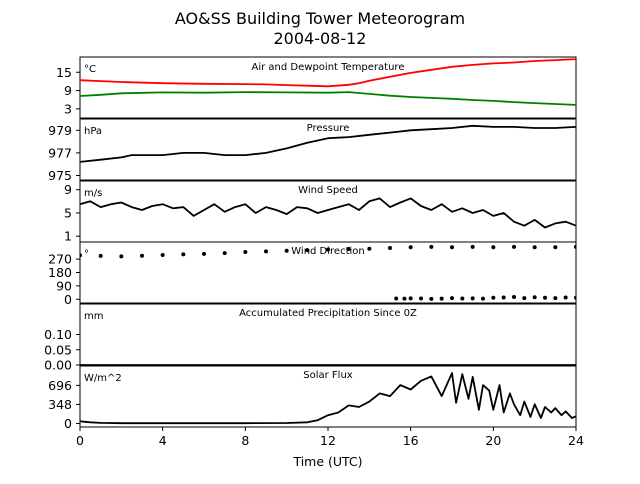  I want to click on panel-title: Solar Flux, so click(328, 375).